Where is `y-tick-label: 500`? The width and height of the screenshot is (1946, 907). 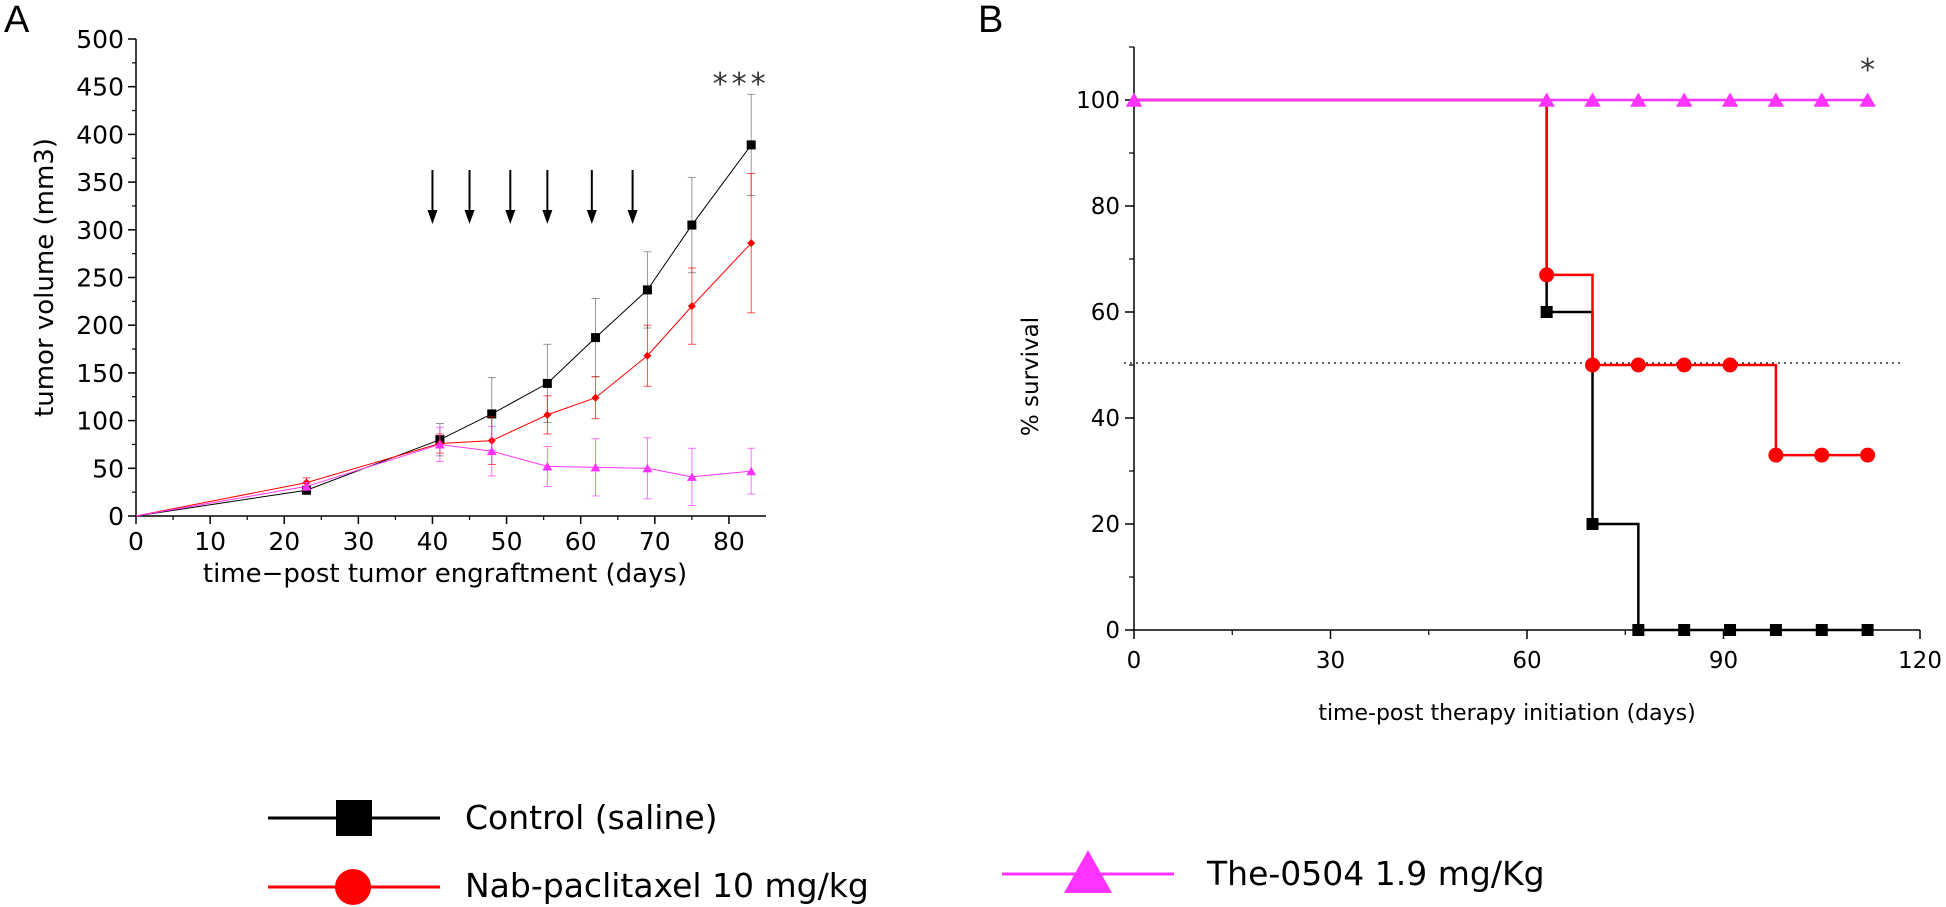
y-tick-label: 500 is located at coordinates (100, 39).